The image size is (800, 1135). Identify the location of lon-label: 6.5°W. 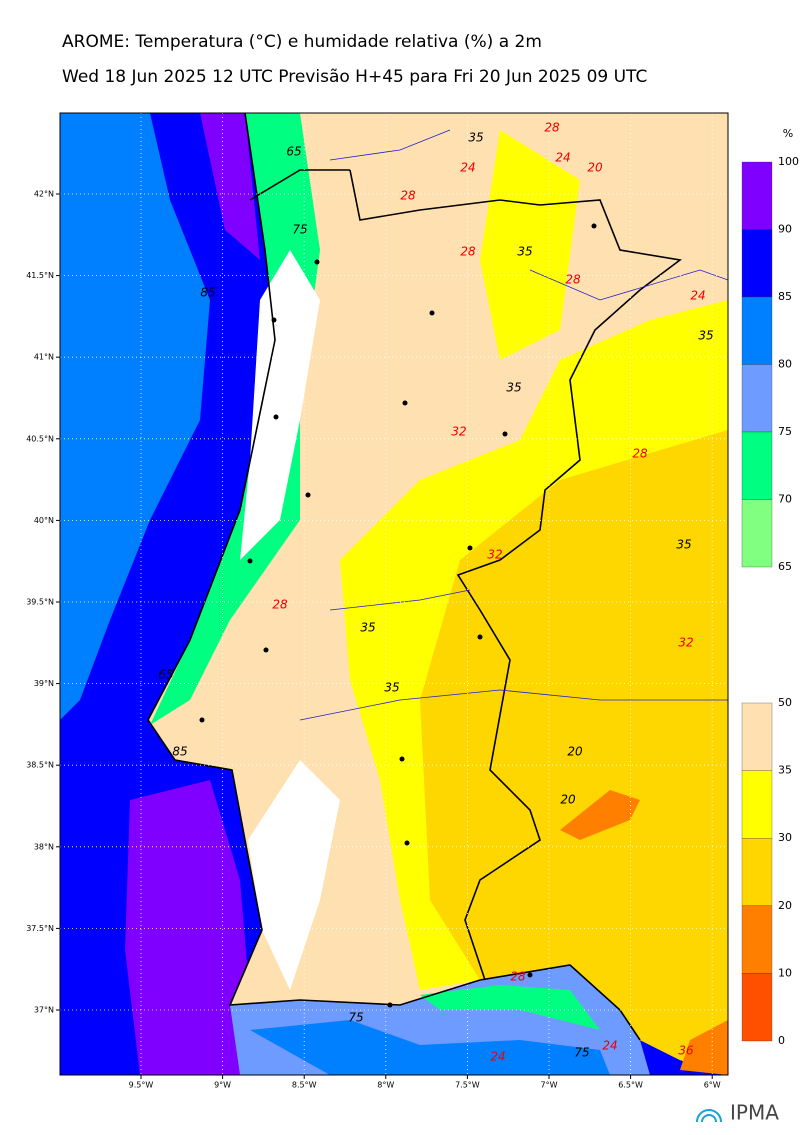
(630, 1085).